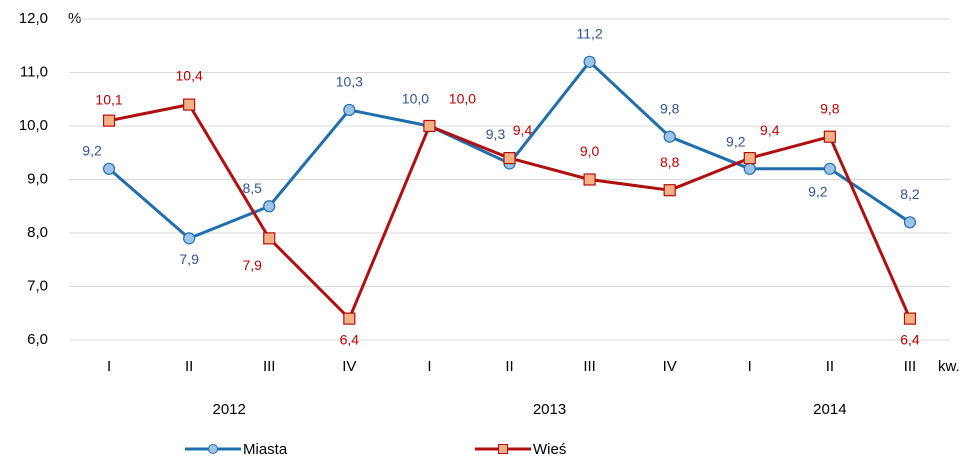 This screenshot has width=975, height=466. I want to click on y-tick-label: 8,0, so click(37, 232).